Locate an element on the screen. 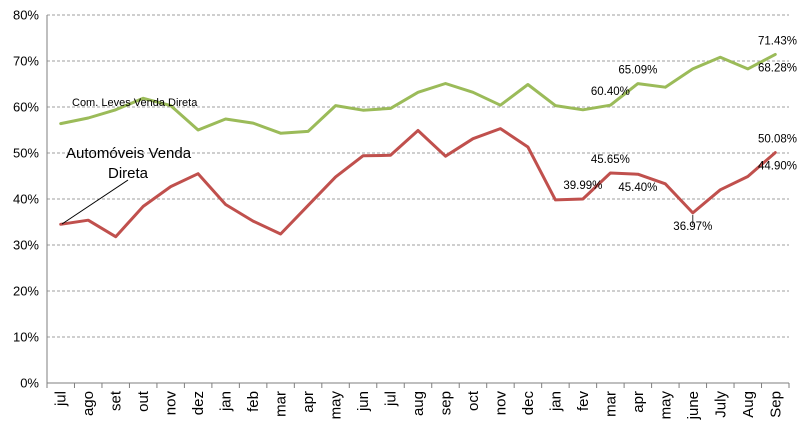 Image resolution: width=800 pixels, height=440 pixels. data-label: 60.40% is located at coordinates (610, 92).